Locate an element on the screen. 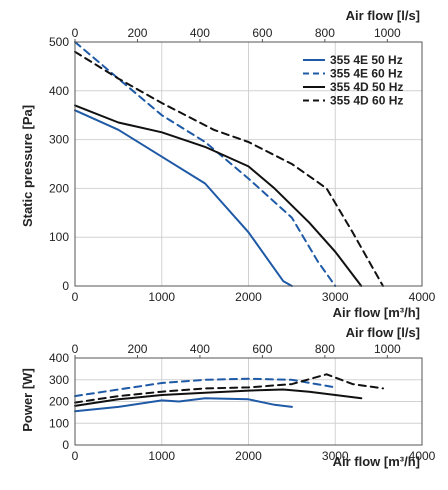  power-x2-tick-label: 800 is located at coordinates (325, 349).